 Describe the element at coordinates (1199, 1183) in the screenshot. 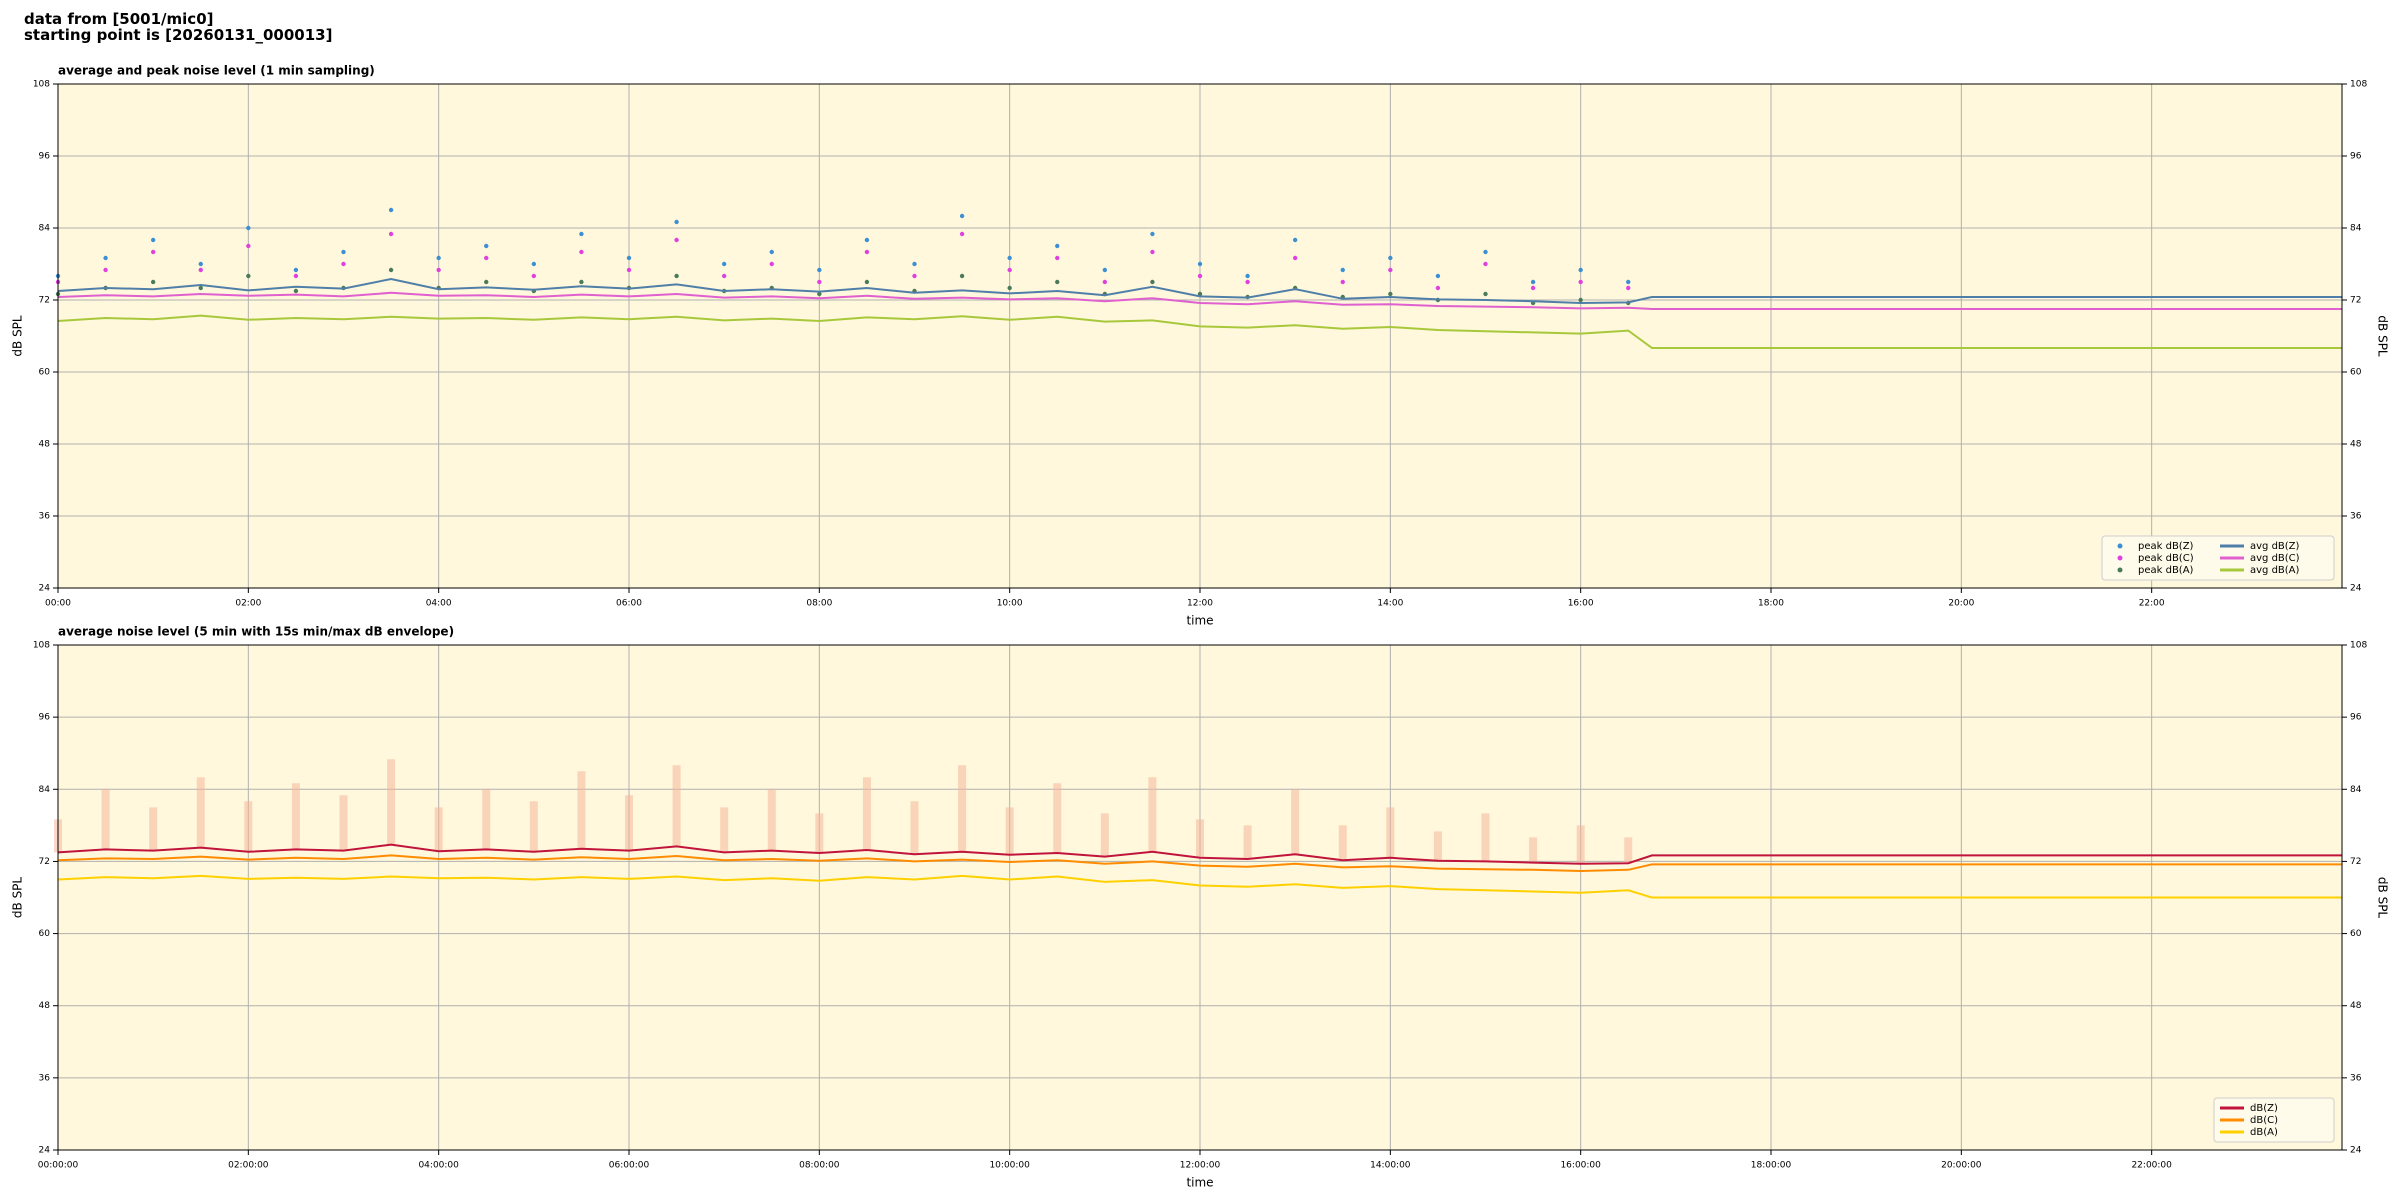

I see `x-axis-label: time` at that location.